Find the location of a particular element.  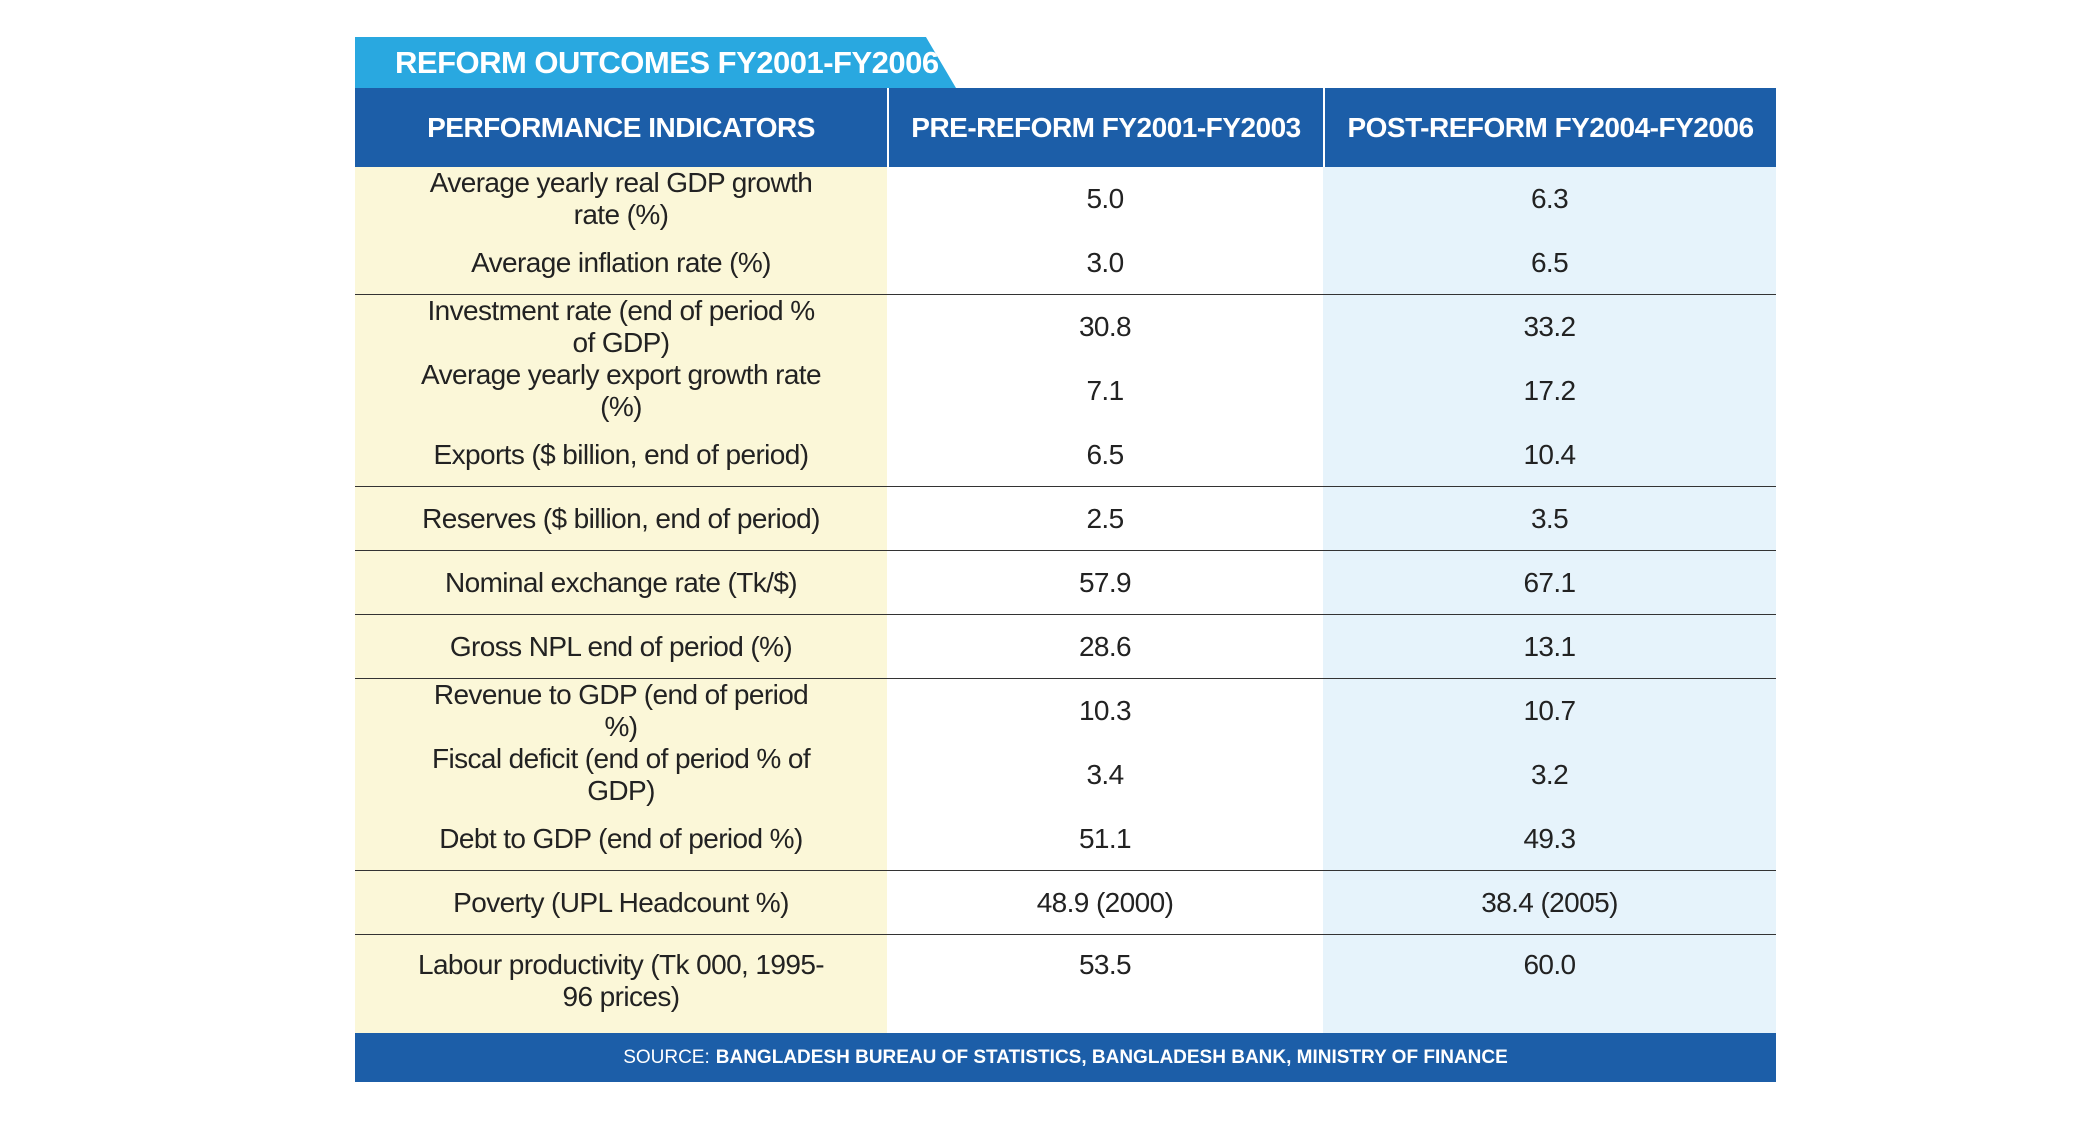

value-cell: 10.4 is located at coordinates (1549, 454).